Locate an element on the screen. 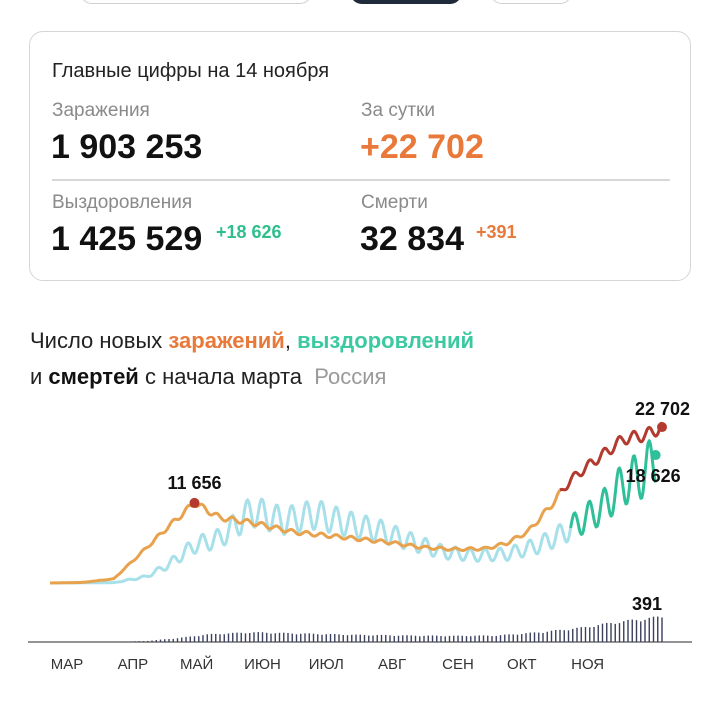  x-tick-label: АПР is located at coordinates (133, 664).